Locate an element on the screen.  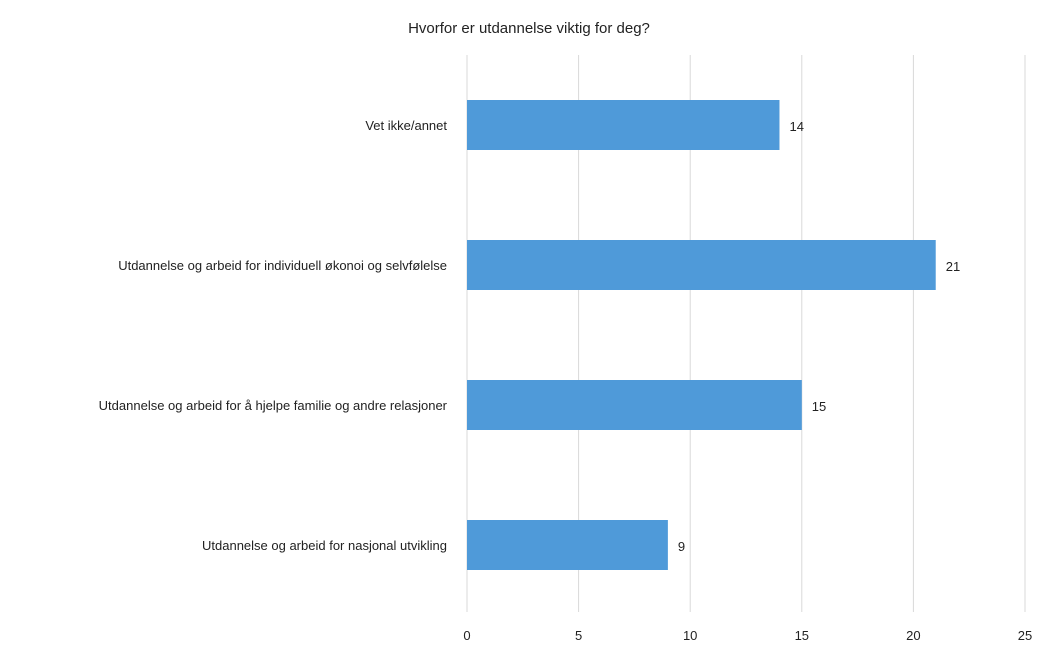
data-label-2: 21 is located at coordinates (953, 266).